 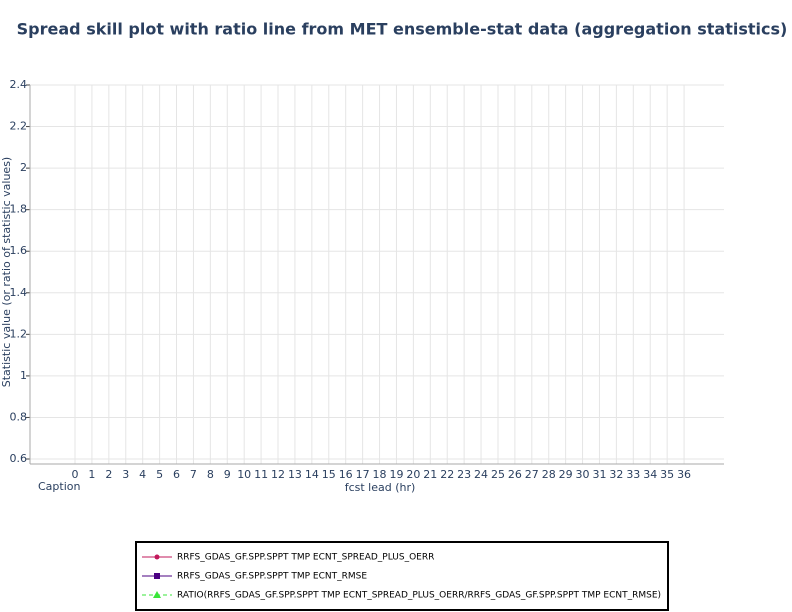 I want to click on x-tick-label: 32, so click(x=616, y=474).